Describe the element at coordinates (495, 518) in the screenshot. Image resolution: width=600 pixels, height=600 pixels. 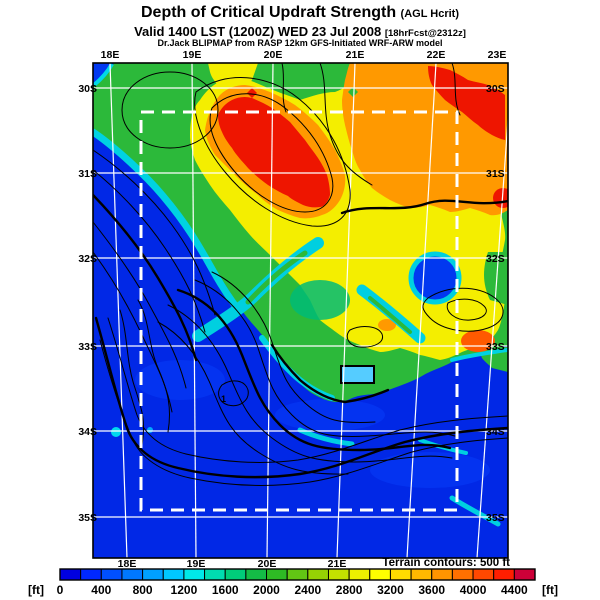
I see `lat-label-right: 35S` at that location.